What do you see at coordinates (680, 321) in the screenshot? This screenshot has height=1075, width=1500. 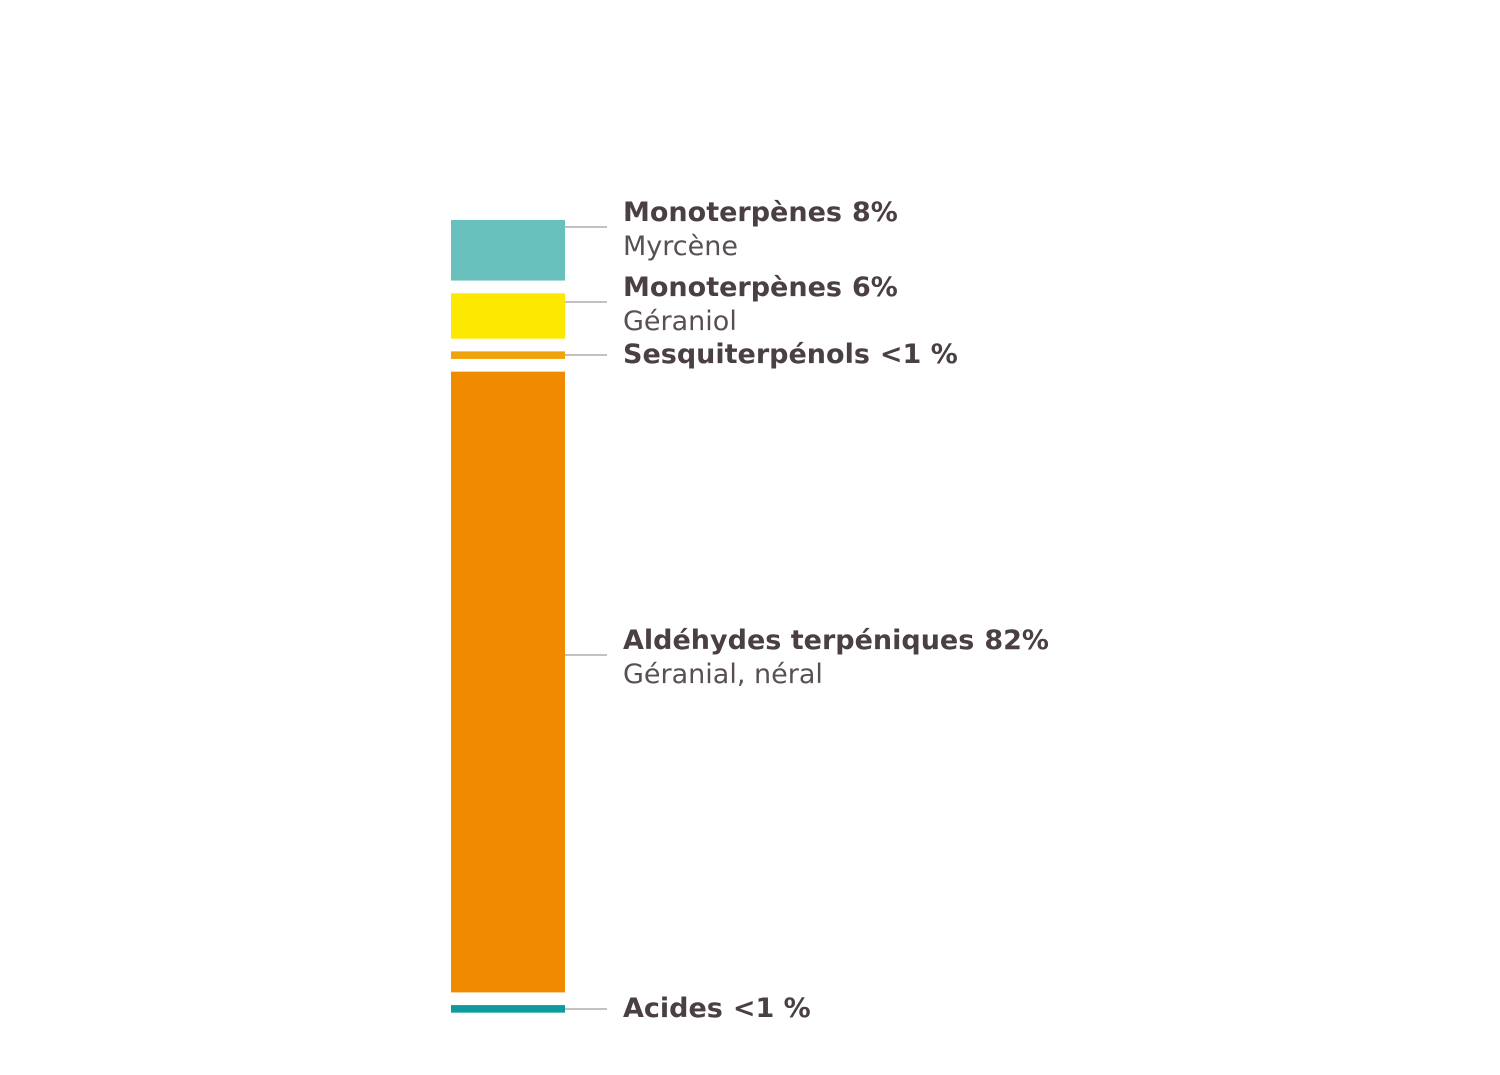 I see `segment-detail: Géraniol` at bounding box center [680, 321].